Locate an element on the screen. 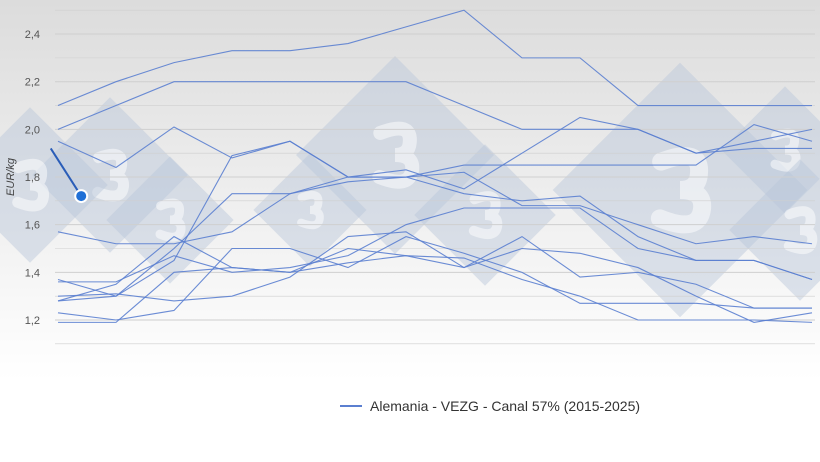 The image size is (820, 462). y-tick-label: 2,4 is located at coordinates (32, 35).